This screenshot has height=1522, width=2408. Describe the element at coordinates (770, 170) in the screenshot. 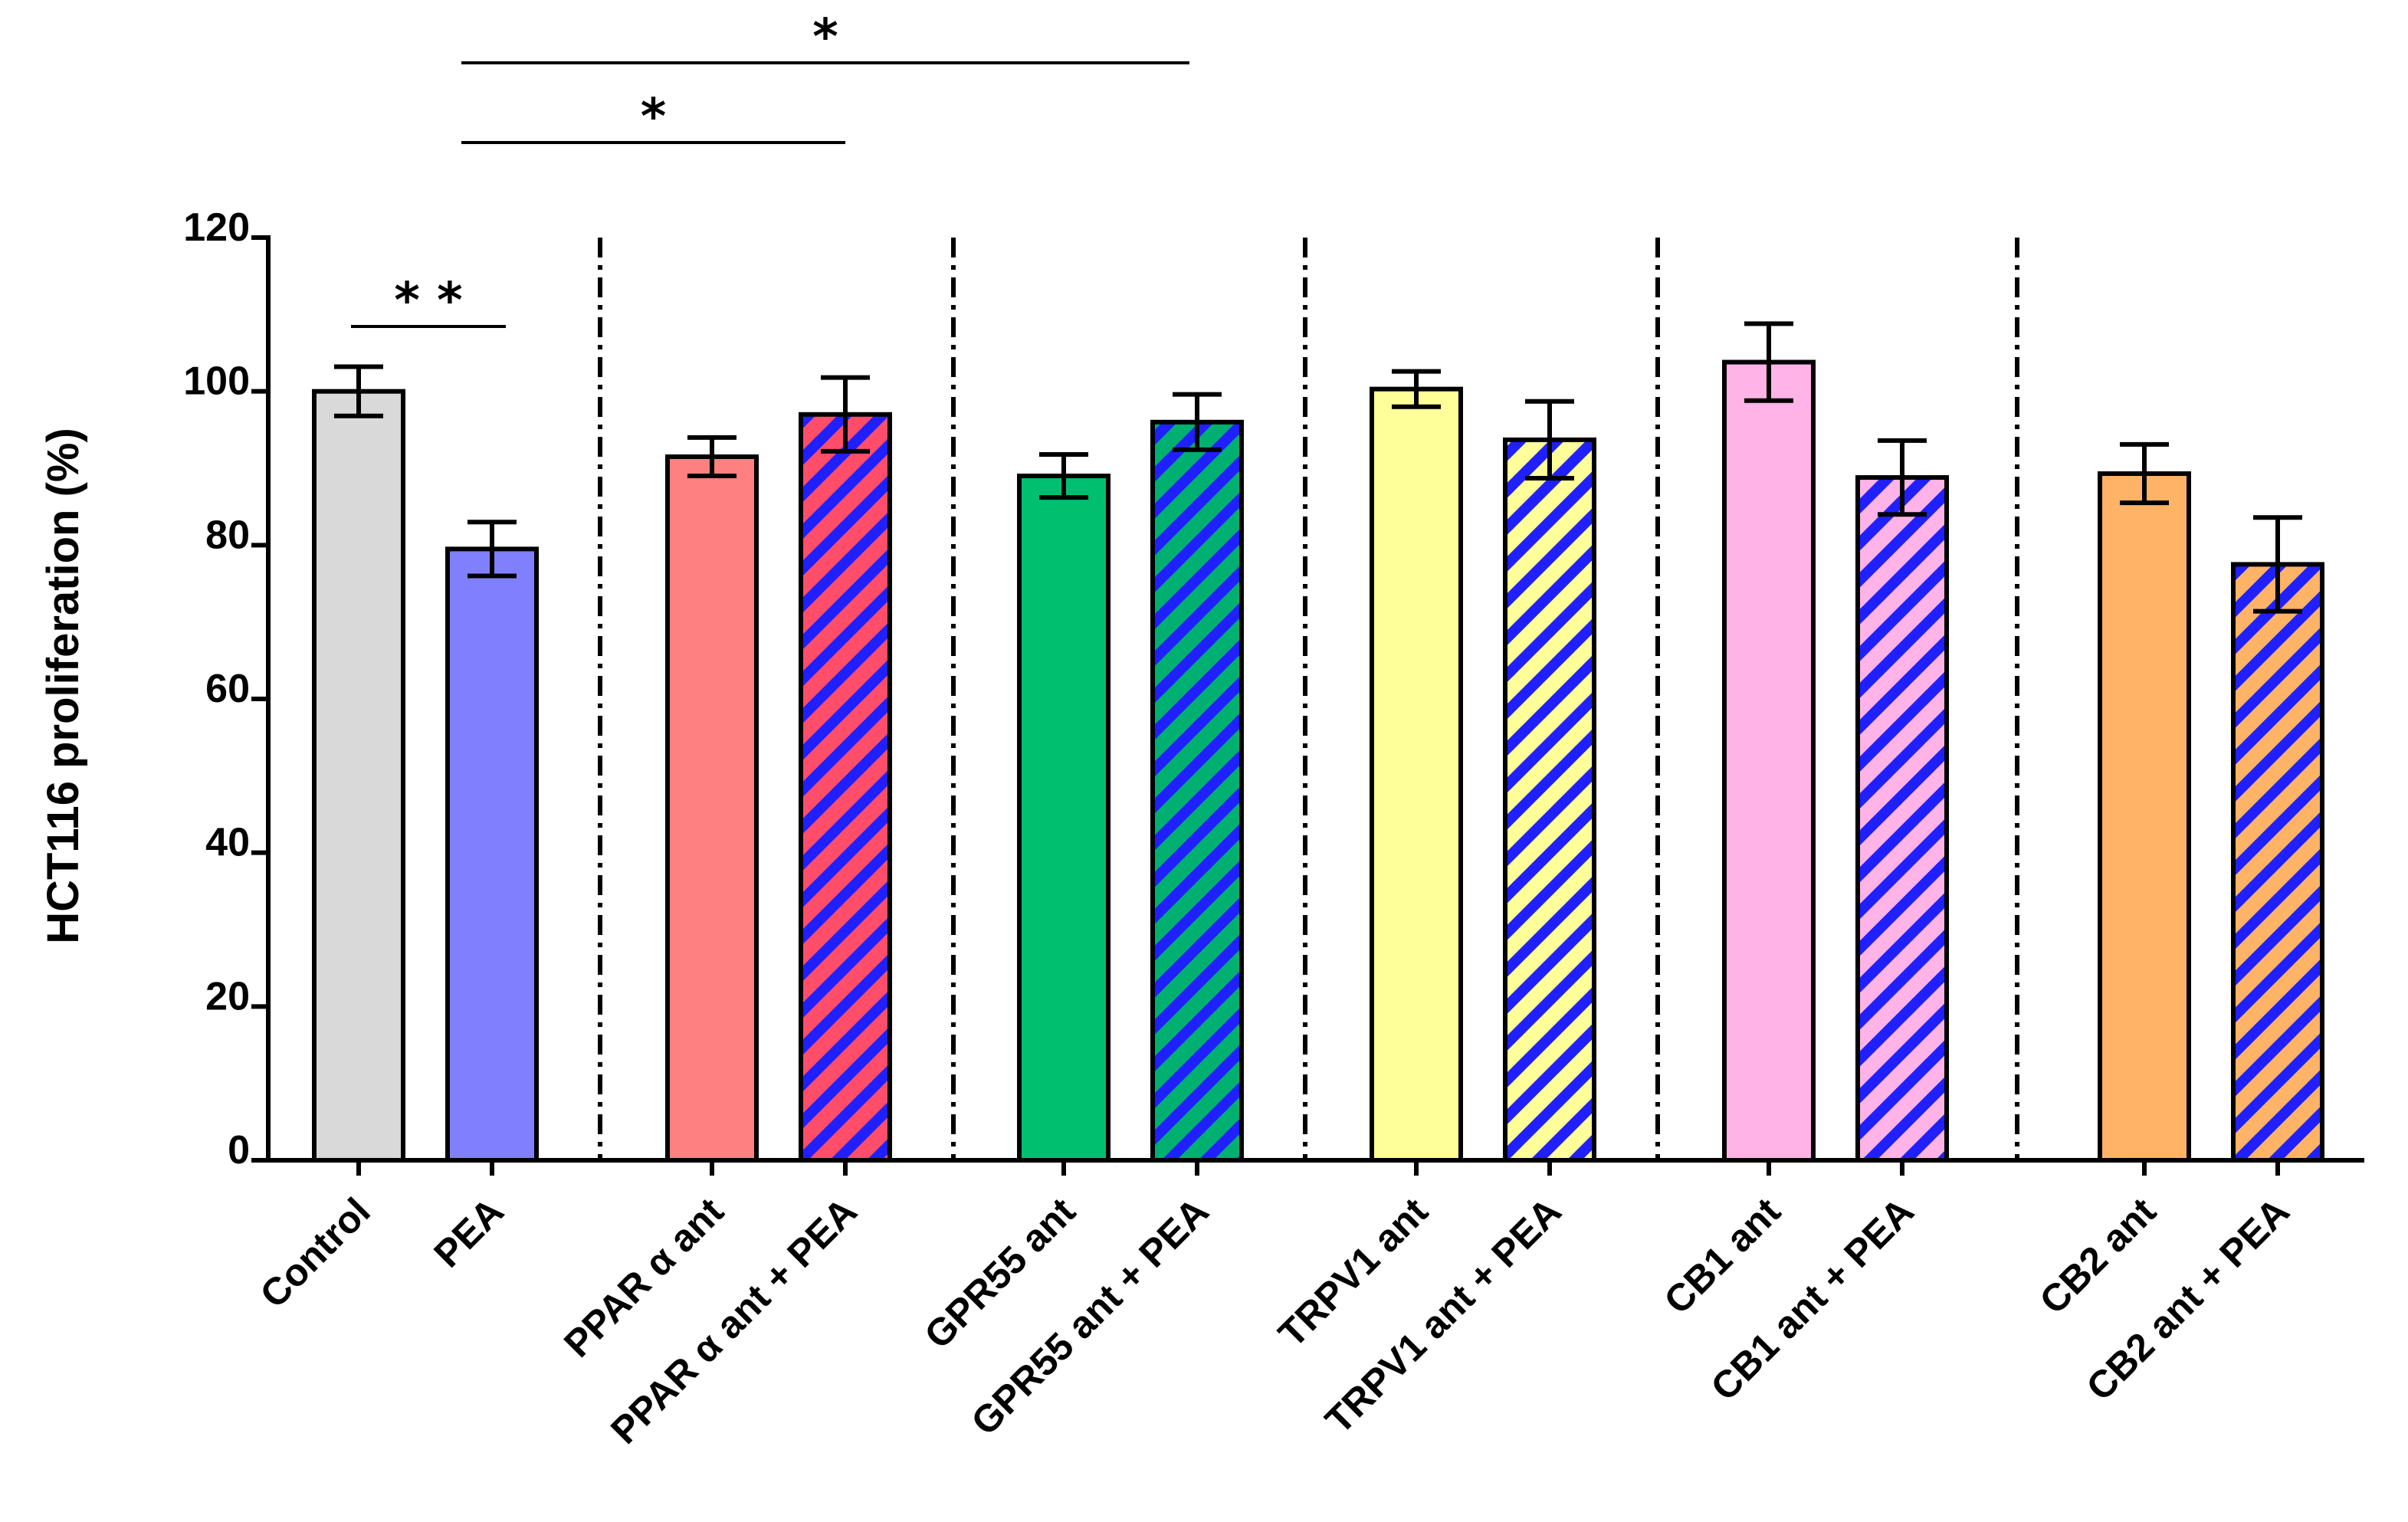

I see `significance-layer: * * * *` at that location.